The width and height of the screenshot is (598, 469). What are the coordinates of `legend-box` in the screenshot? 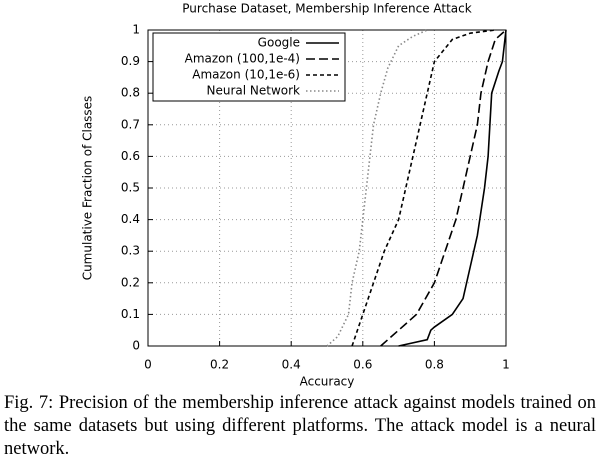 It's located at (249, 67).